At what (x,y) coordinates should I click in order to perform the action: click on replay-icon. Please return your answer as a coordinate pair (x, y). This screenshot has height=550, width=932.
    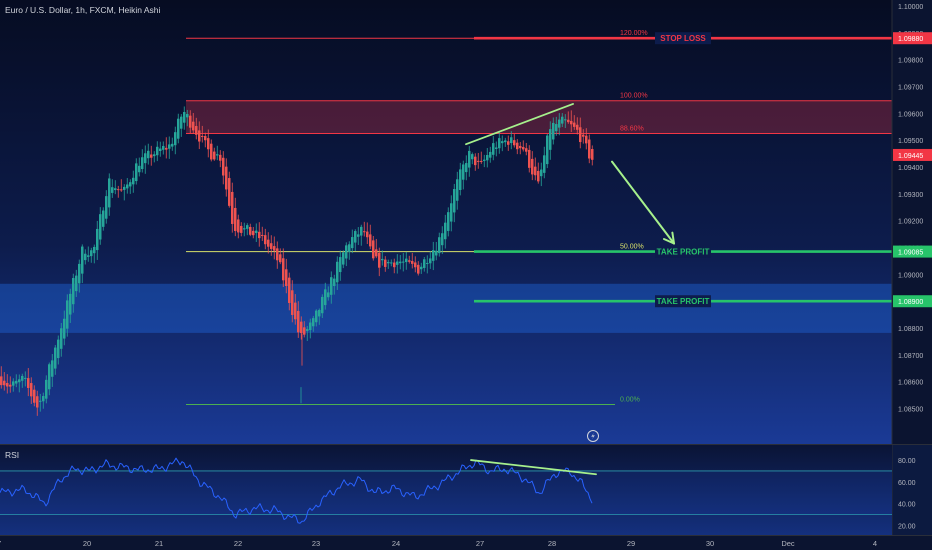
    Looking at the image, I should click on (593, 436).